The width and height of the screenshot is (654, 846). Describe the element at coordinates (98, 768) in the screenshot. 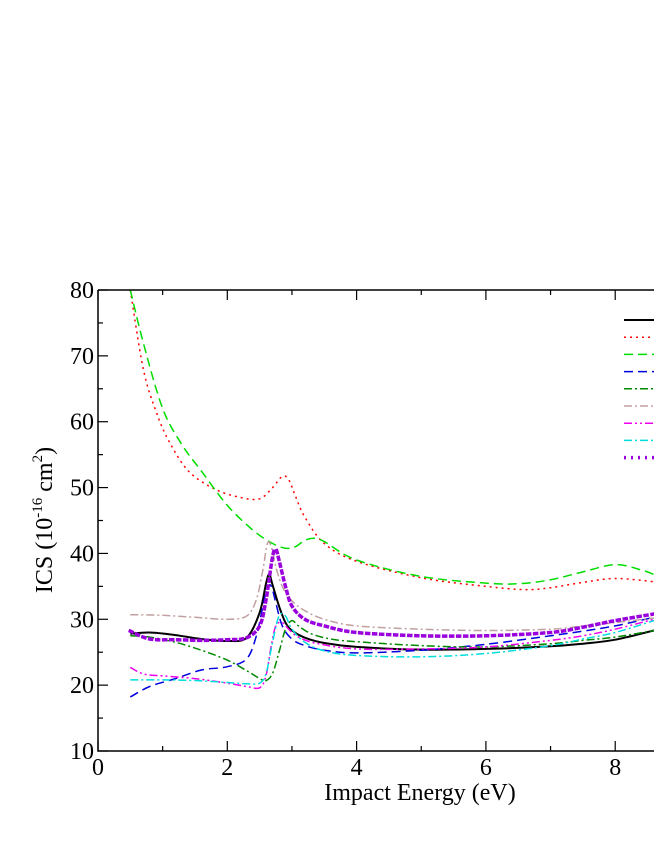

I see `x-tick-label: 0` at that location.